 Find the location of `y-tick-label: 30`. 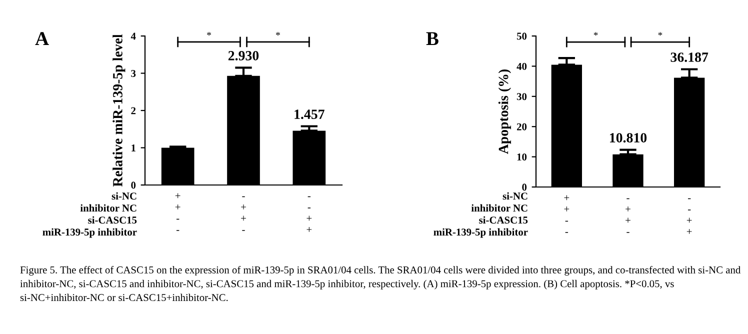

y-tick-label: 30 is located at coordinates (521, 96).